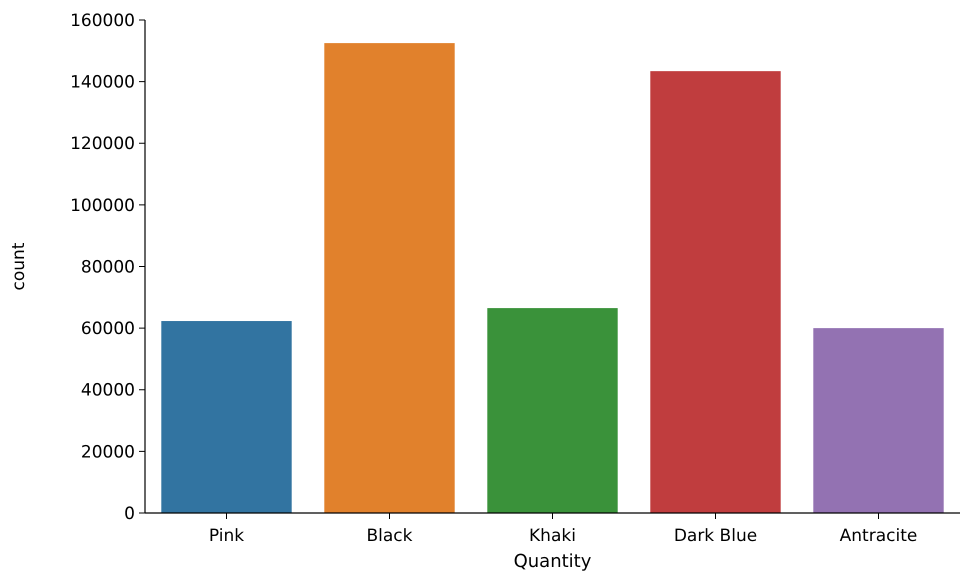 Image resolution: width=966 pixels, height=572 pixels. I want to click on y-tick-label: 100000, so click(102, 206).